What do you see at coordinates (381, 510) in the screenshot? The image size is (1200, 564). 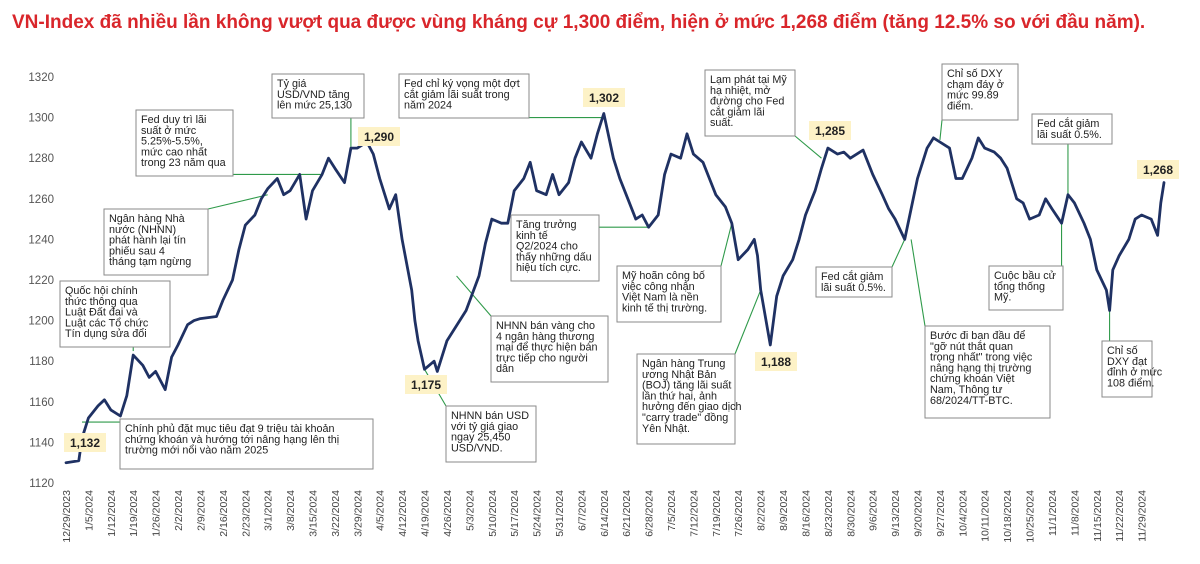 I see `x-tick-label: 4/5/2024` at bounding box center [381, 510].